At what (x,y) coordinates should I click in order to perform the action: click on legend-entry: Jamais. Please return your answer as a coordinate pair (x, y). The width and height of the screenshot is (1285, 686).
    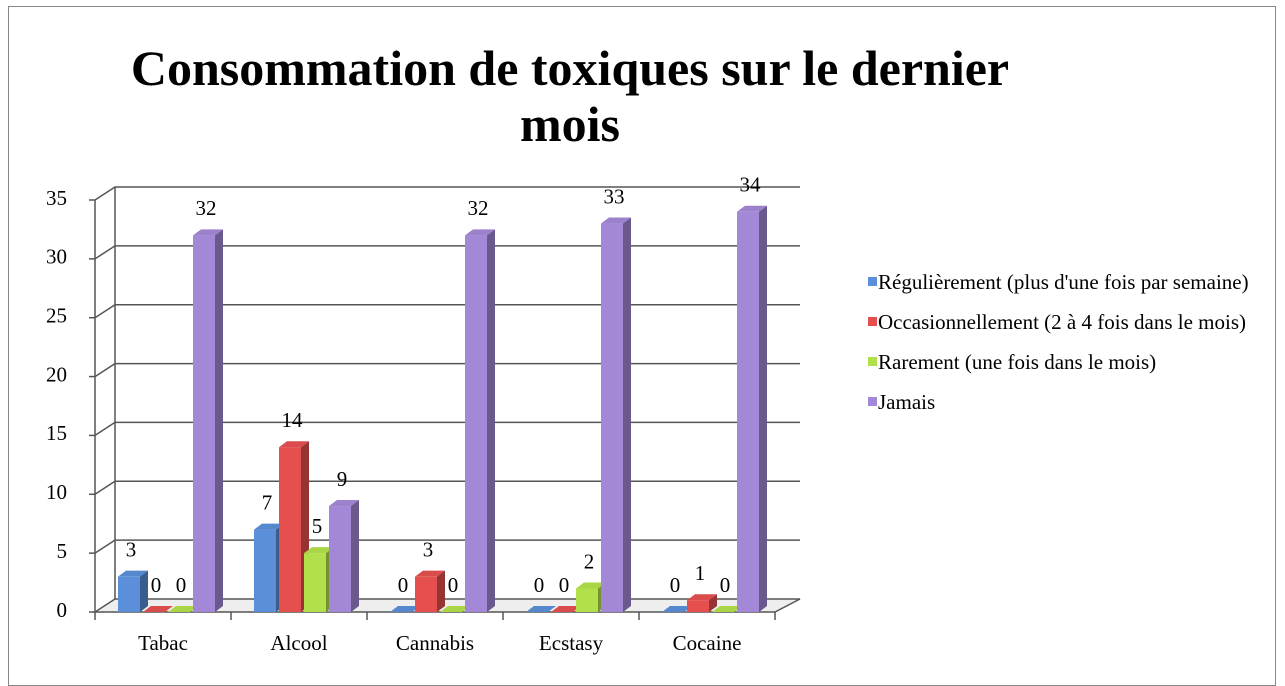
    Looking at the image, I should click on (1068, 402).